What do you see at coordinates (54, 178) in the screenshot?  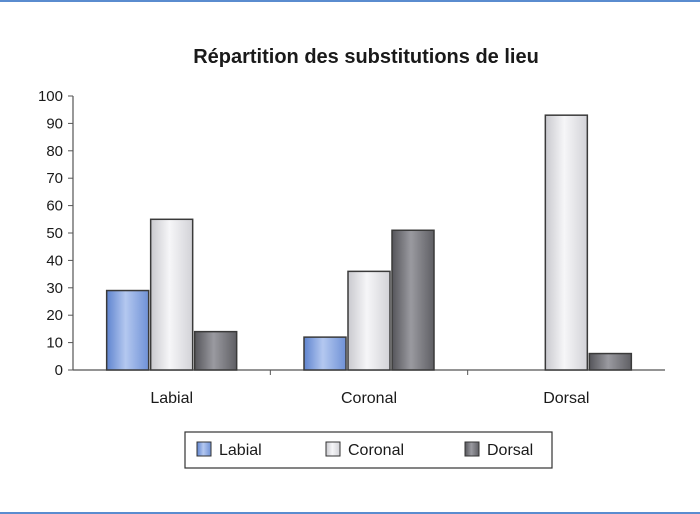 I see `y-tick-label: 70` at bounding box center [54, 178].